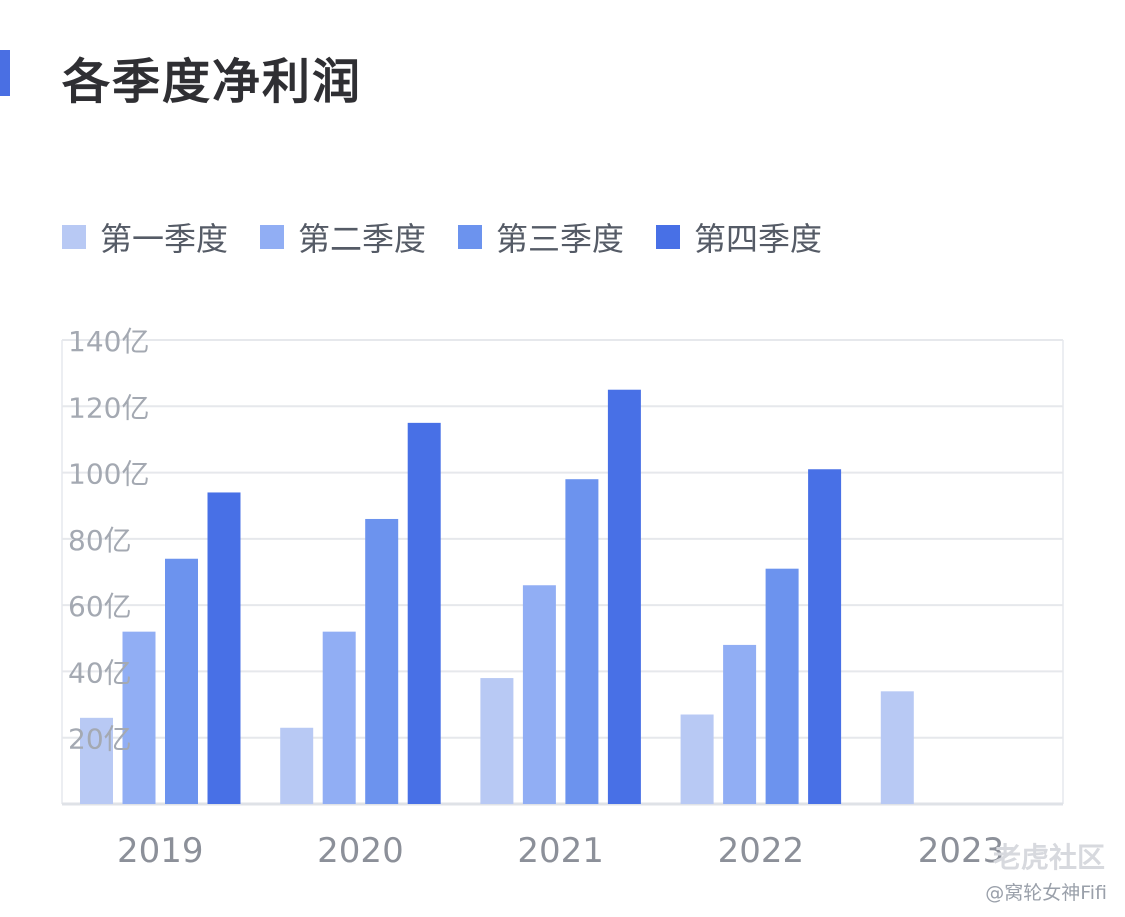 Image resolution: width=1125 pixels, height=917 pixels. I want to click on legend-label: 第三季度, so click(560, 239).